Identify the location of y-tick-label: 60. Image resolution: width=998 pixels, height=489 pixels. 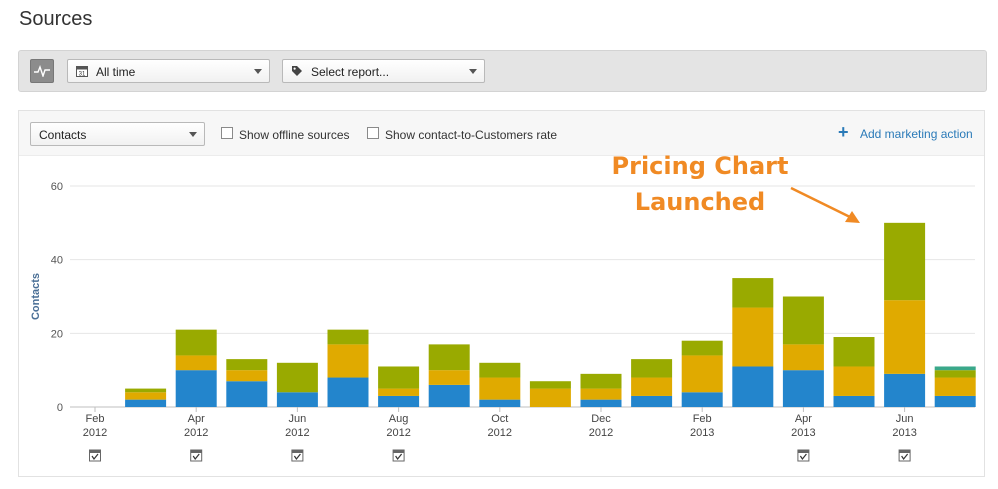
(57, 187).